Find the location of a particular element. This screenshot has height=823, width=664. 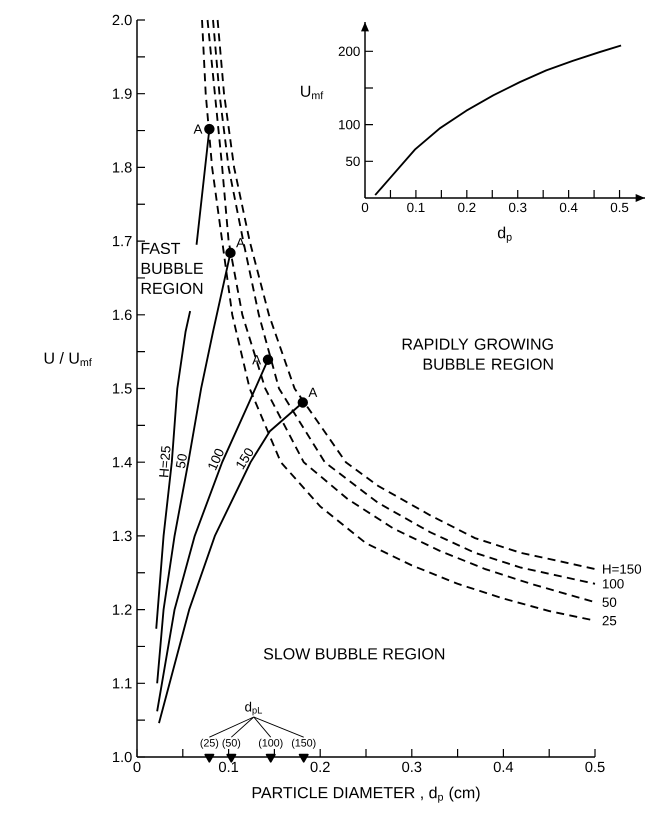

annotation: (50) is located at coordinates (231, 743).